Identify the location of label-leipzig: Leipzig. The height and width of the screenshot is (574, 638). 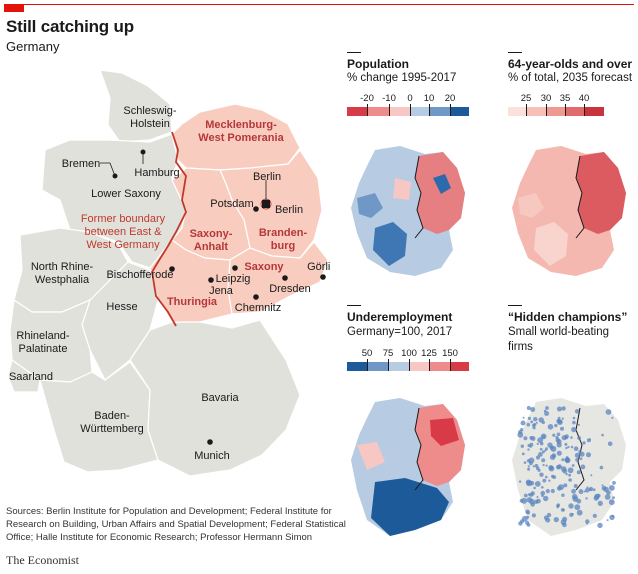
(233, 279).